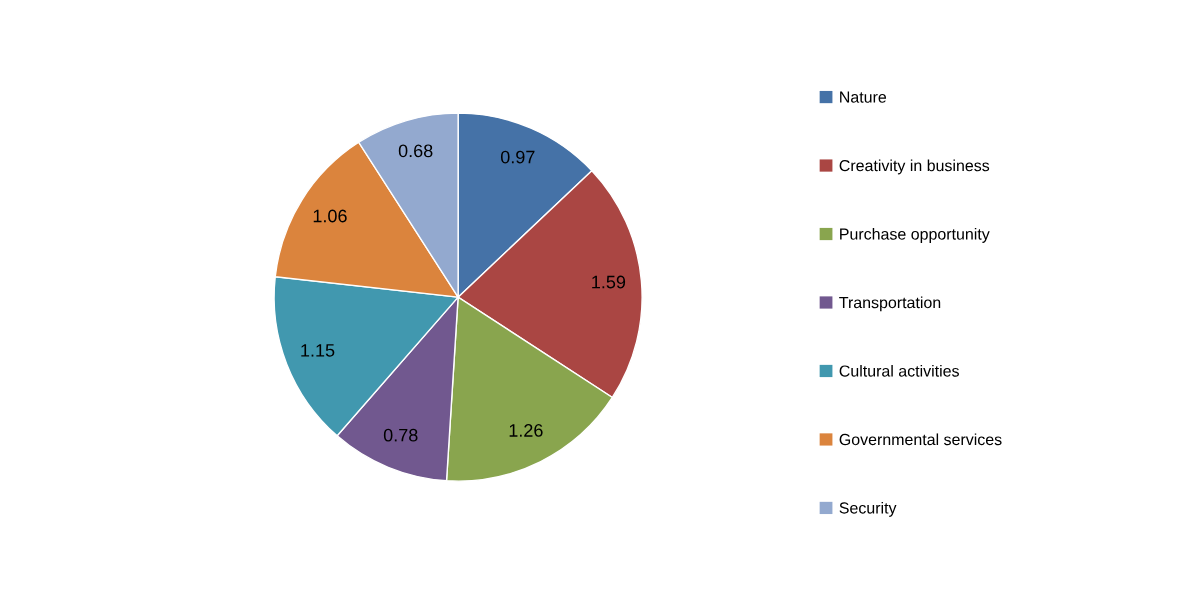 The height and width of the screenshot is (589, 1193). What do you see at coordinates (899, 370) in the screenshot?
I see `legend-label: Cultural activities` at bounding box center [899, 370].